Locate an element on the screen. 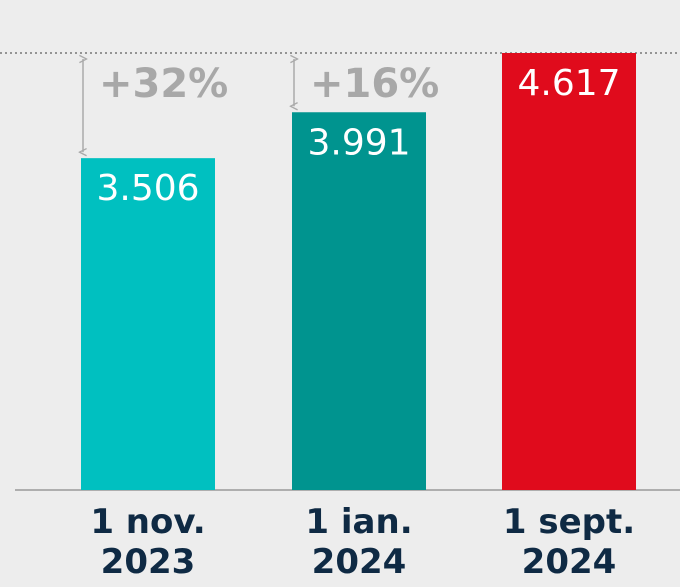 The image size is (680, 587). category-label: 1 ian. 2024 is located at coordinates (359, 542).